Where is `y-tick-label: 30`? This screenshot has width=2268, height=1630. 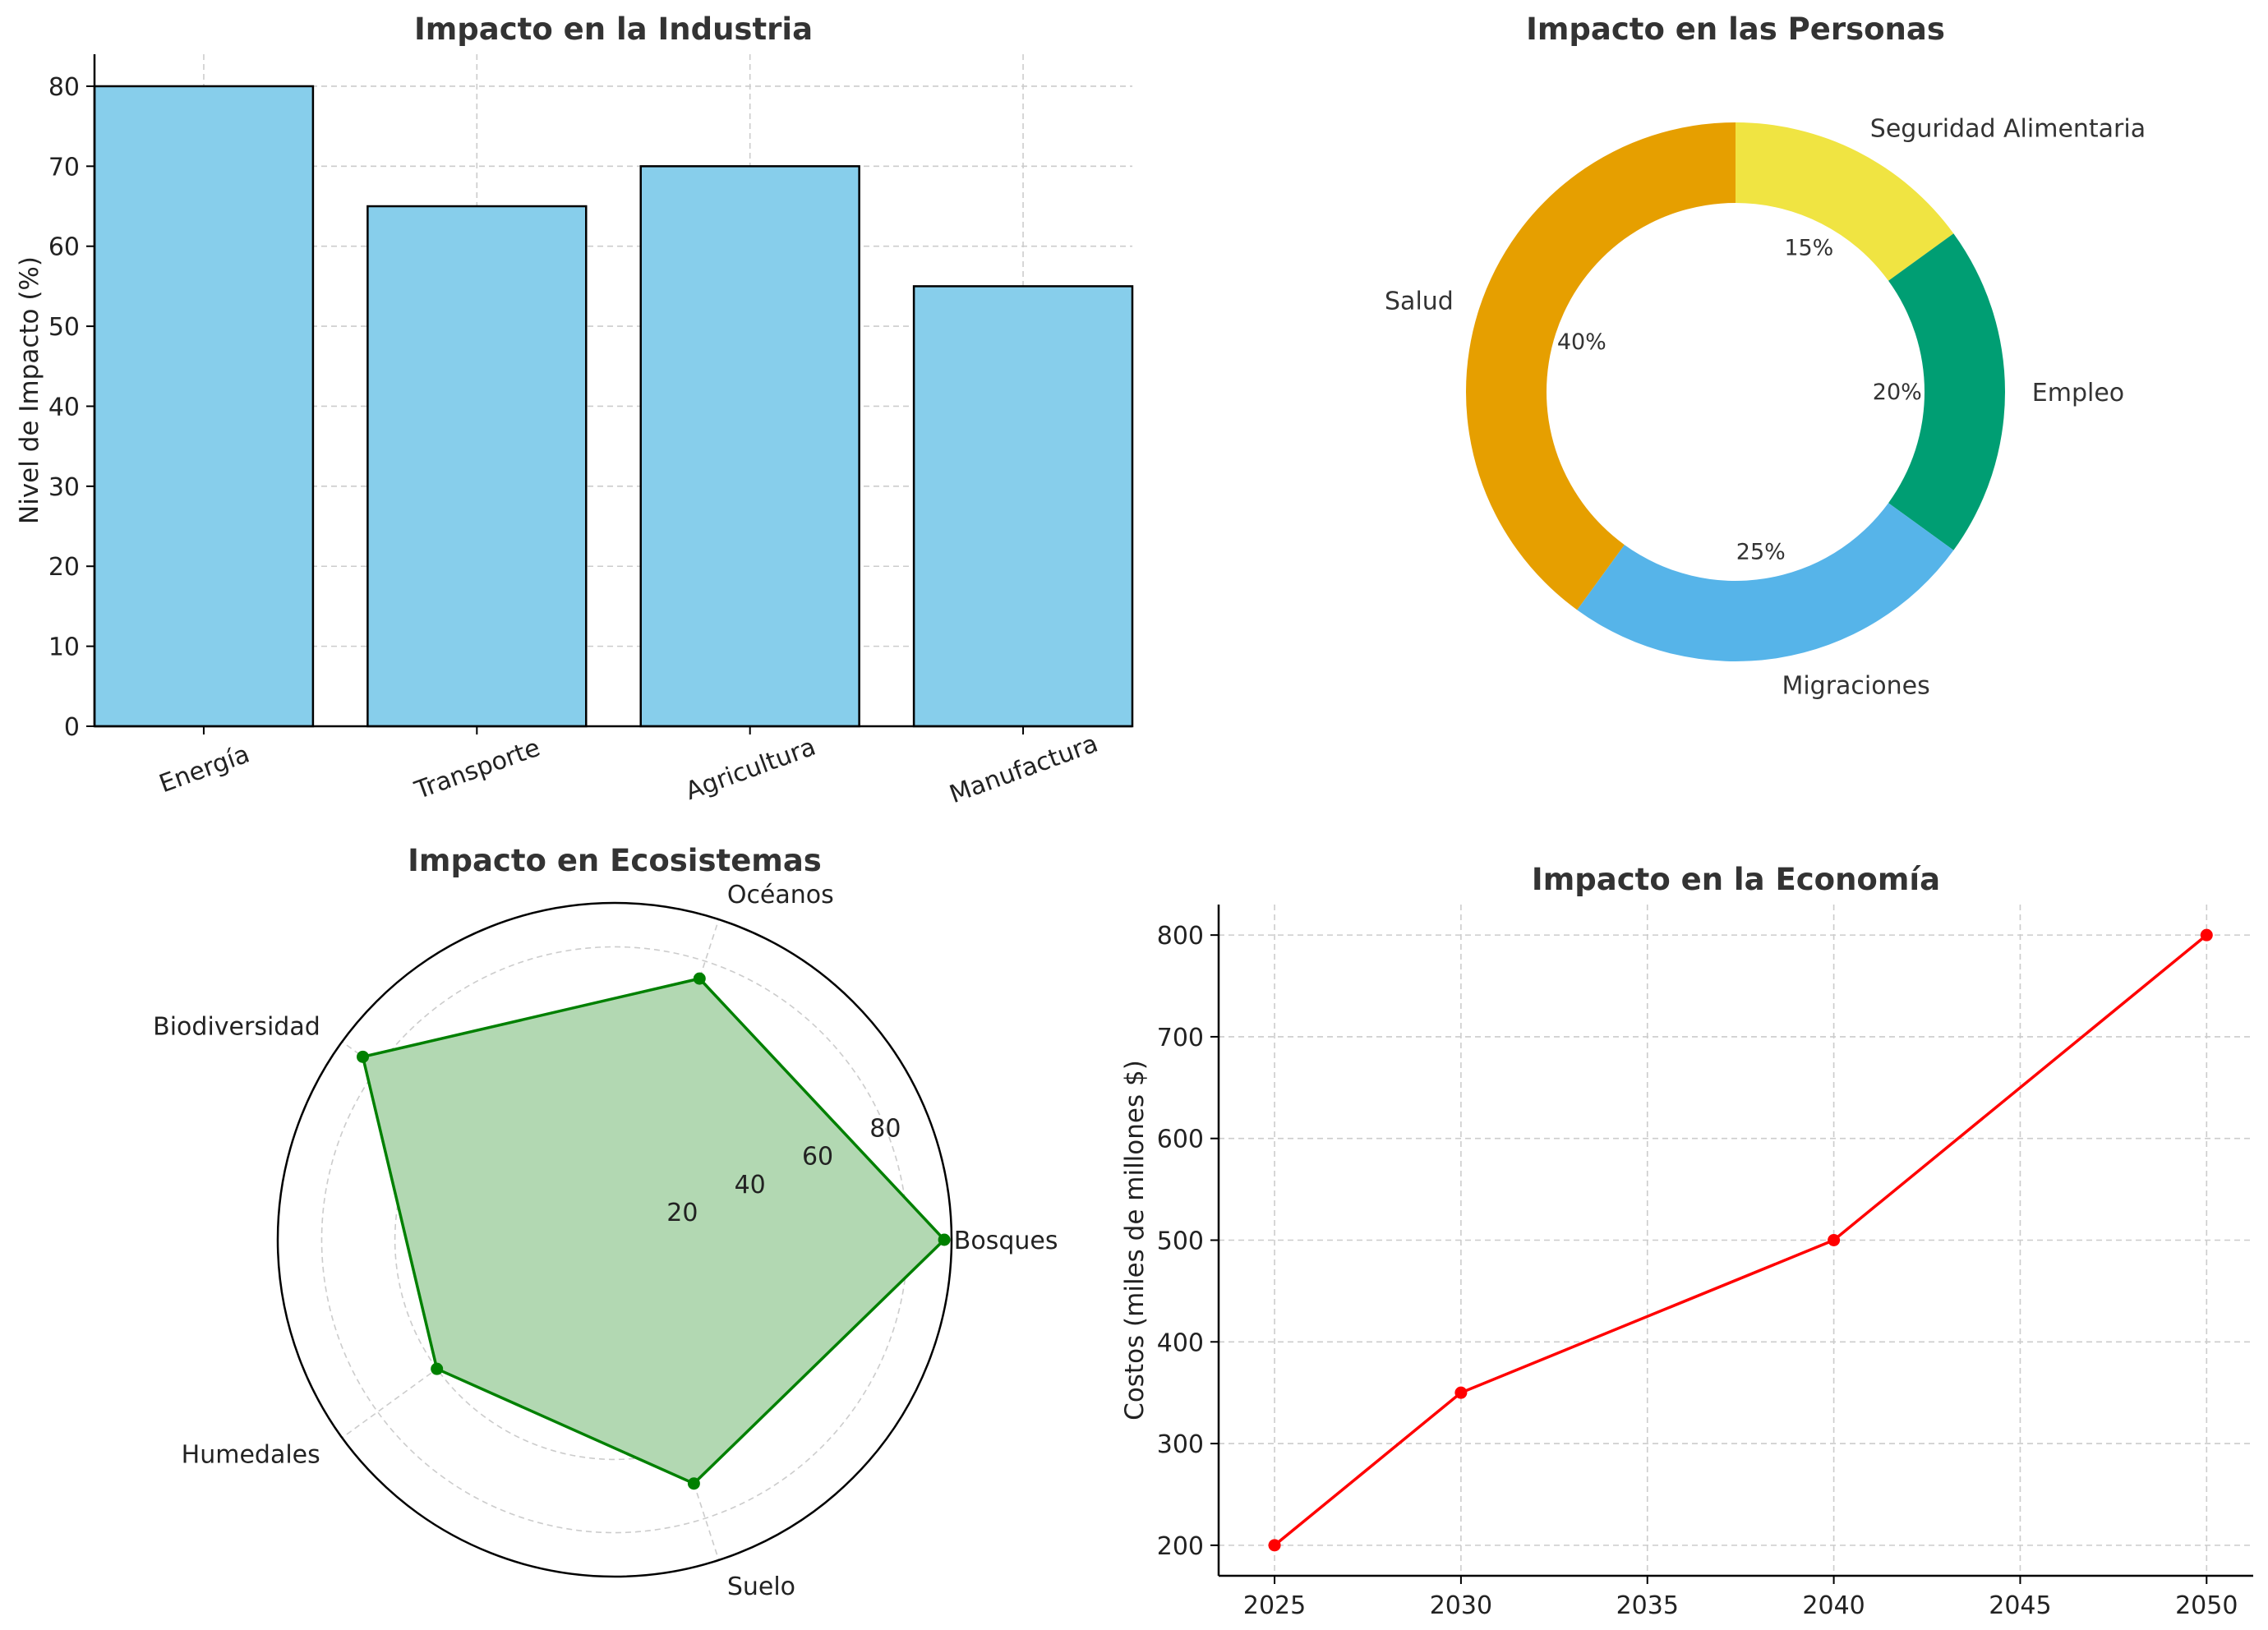 y-tick-label: 30 is located at coordinates (64, 487).